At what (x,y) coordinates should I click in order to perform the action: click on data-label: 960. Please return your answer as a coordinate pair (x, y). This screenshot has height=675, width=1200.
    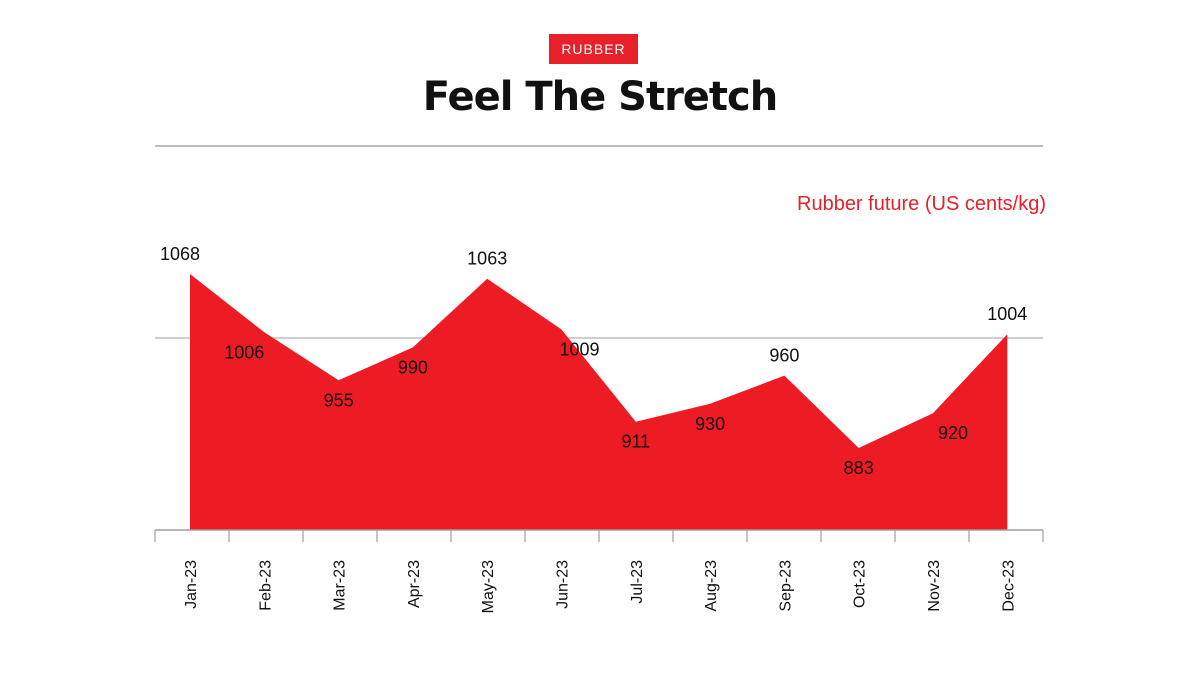
    Looking at the image, I should click on (784, 356).